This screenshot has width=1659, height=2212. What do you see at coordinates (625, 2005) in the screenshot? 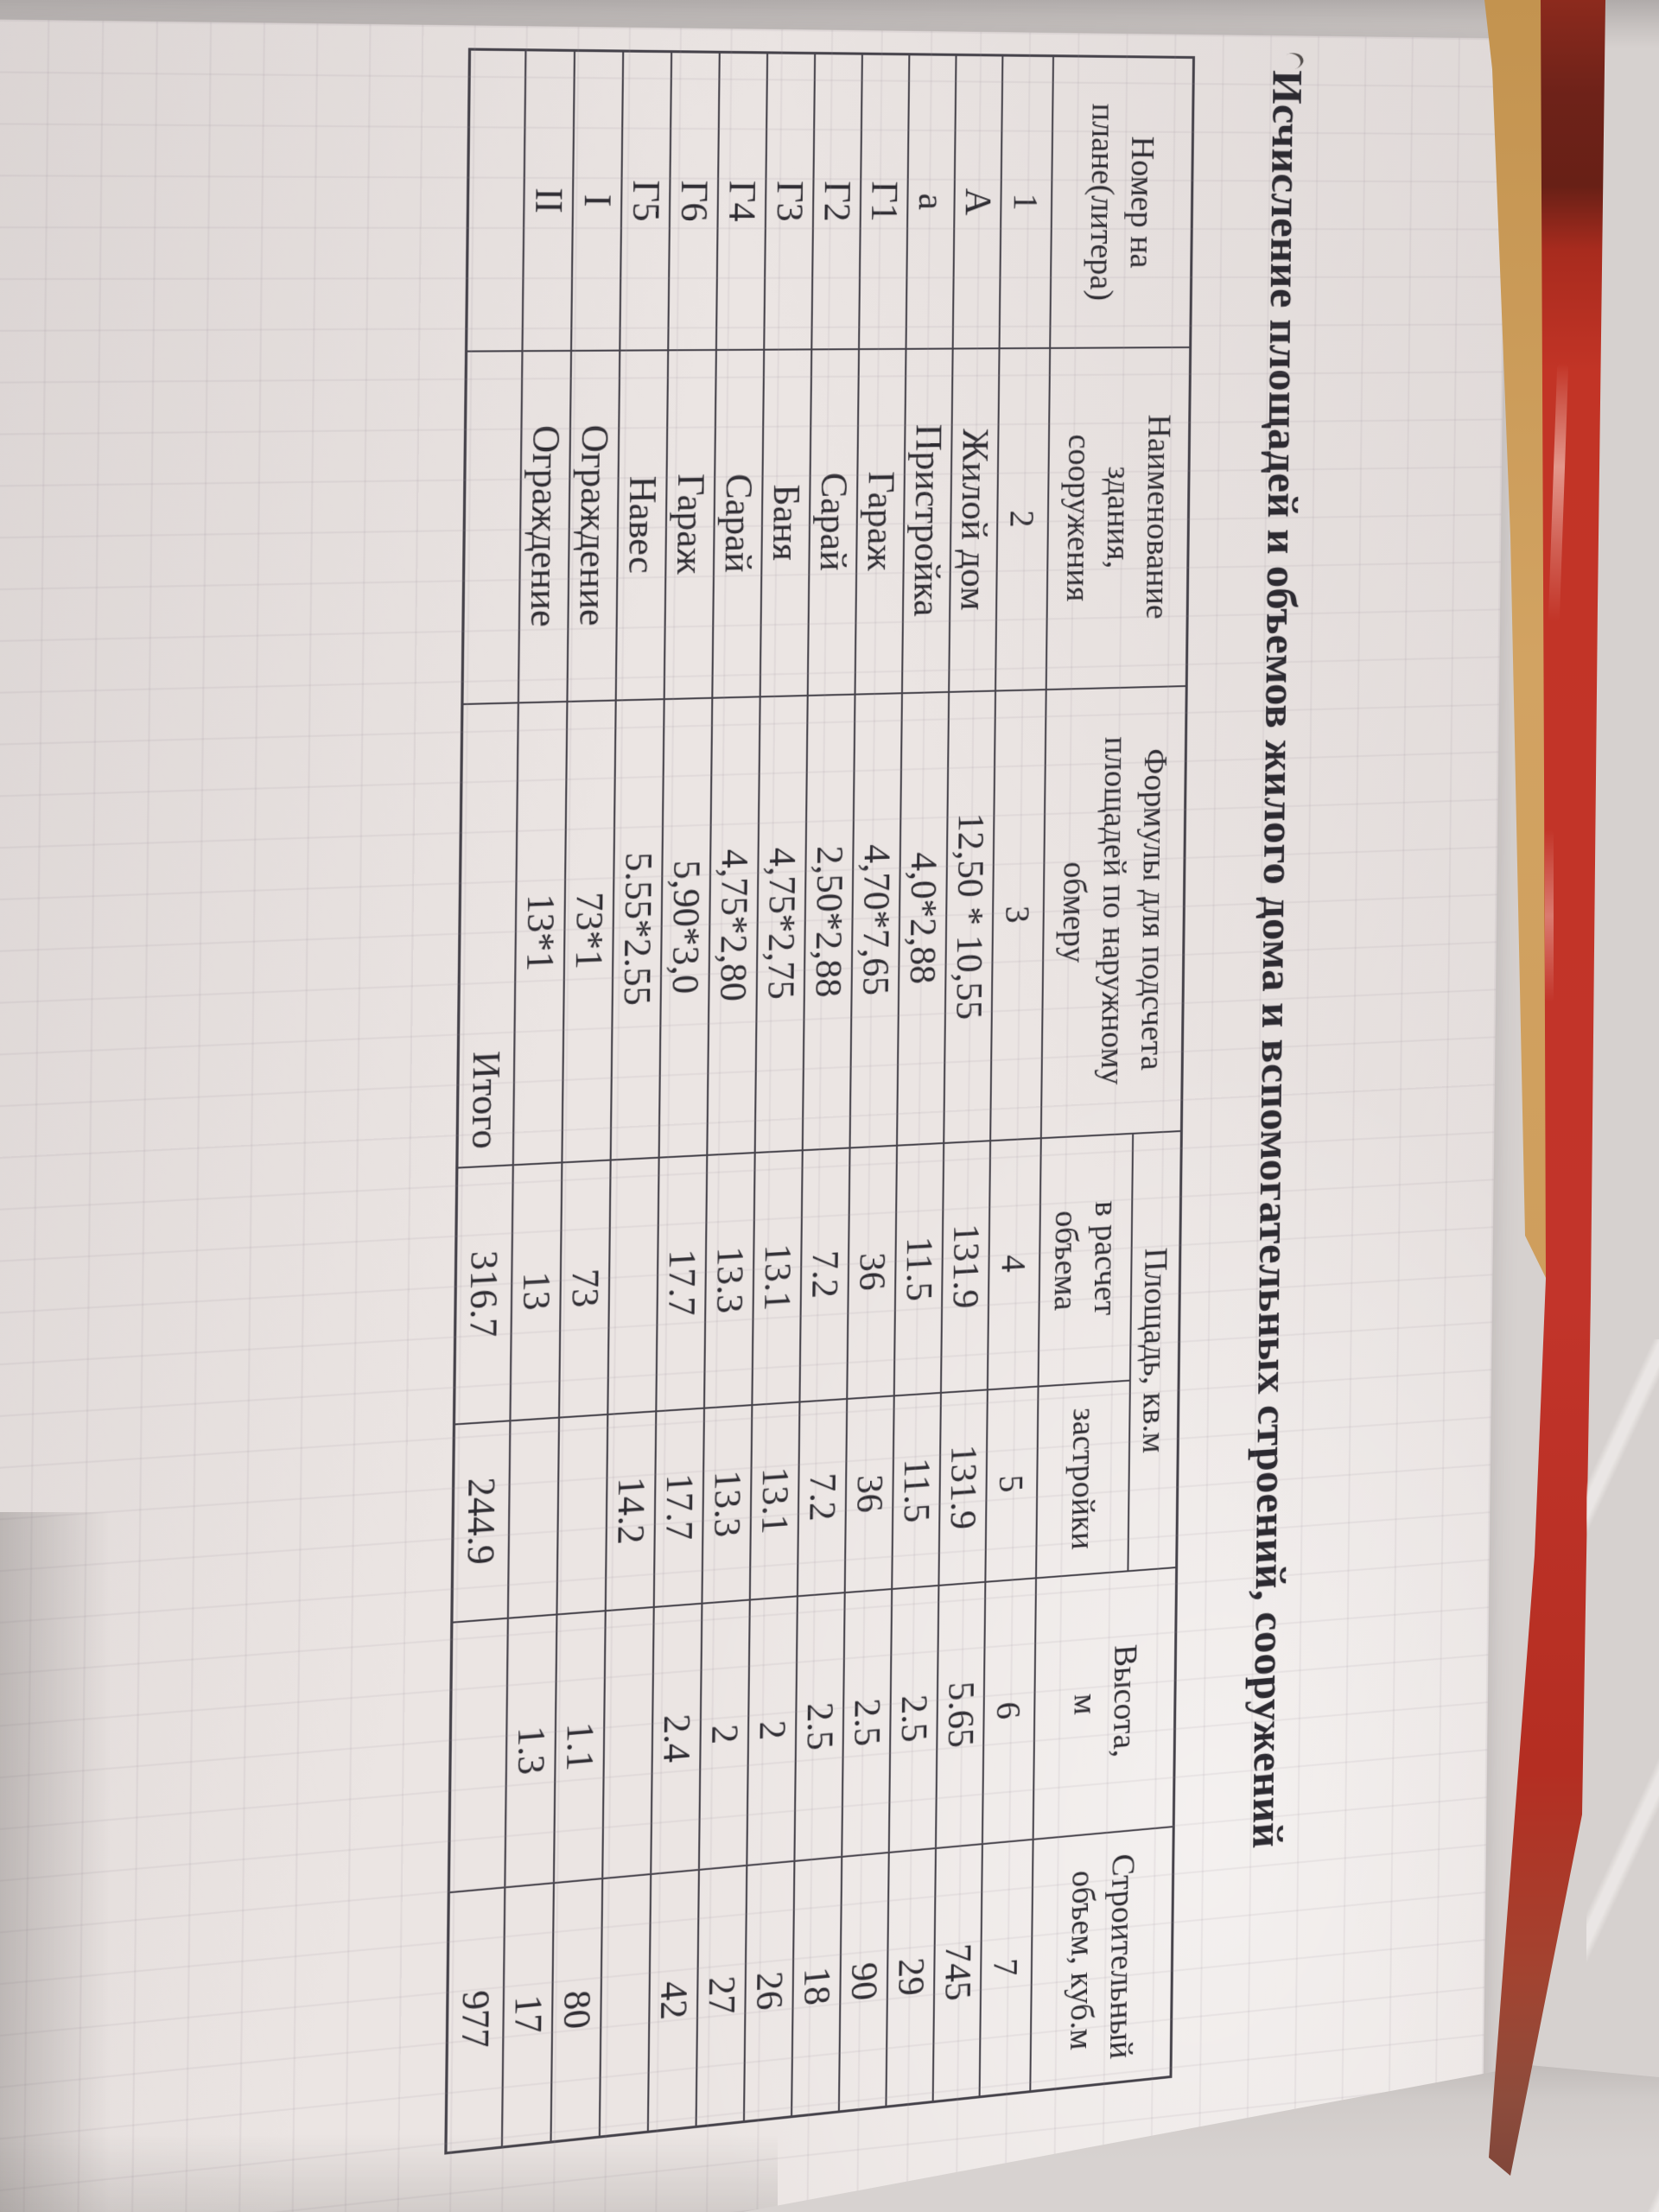
I see `cell-volume` at bounding box center [625, 2005].